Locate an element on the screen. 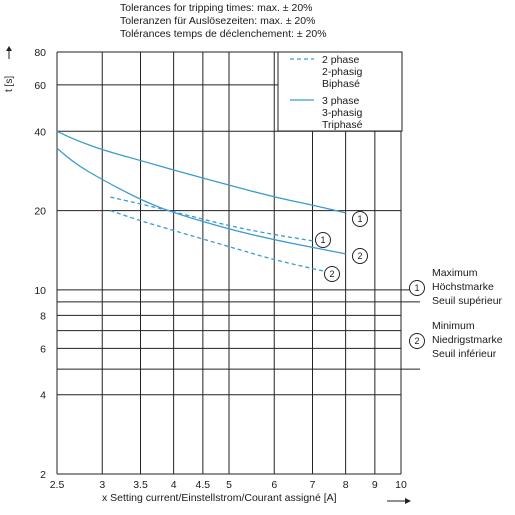 This screenshot has height=515, width=515. tolerance-note-de: Toleranzen für Auslösezeiten: max. ± 20% is located at coordinates (218, 21).